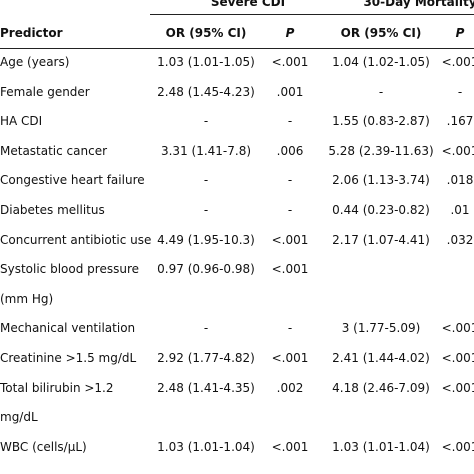 The height and width of the screenshot is (474, 474). Describe the element at coordinates (206, 269) in the screenshot. I see `cell: 0.97 (0.96-0.98)` at that location.